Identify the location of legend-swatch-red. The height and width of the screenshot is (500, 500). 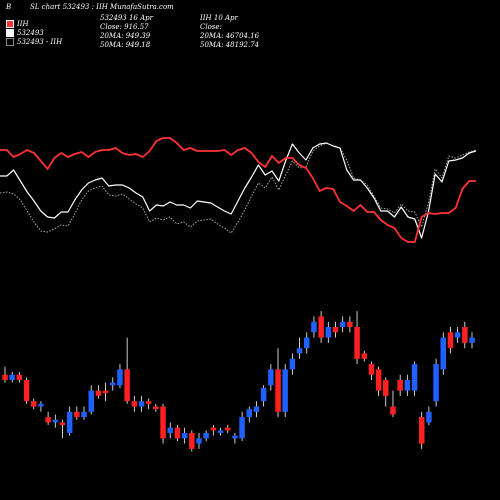
(10, 24).